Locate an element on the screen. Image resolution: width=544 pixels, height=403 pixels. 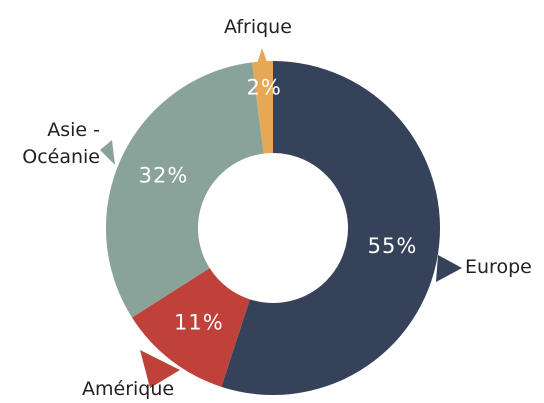
value-label: 2% is located at coordinates (264, 87).